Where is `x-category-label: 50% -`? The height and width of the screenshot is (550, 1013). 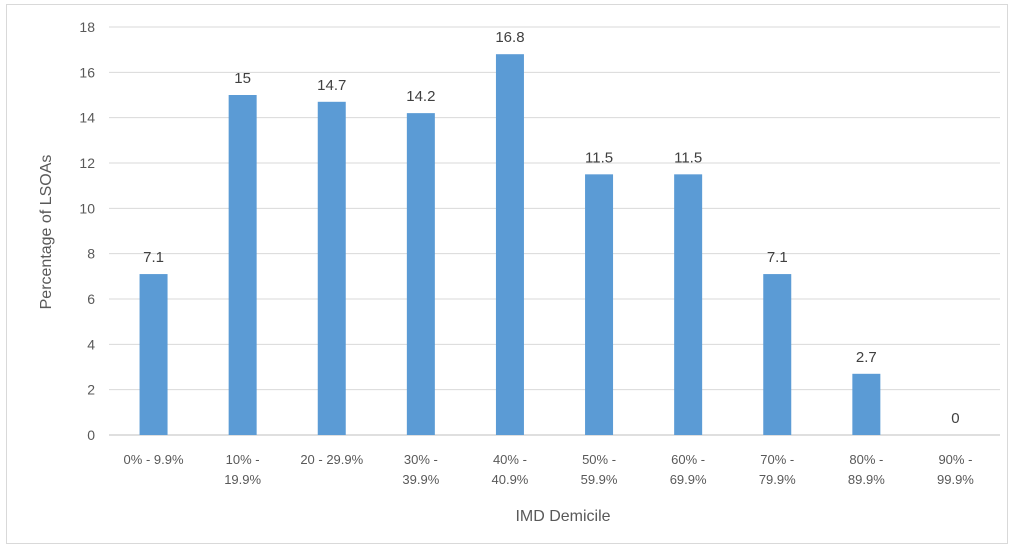 x-category-label: 50% - is located at coordinates (599, 459).